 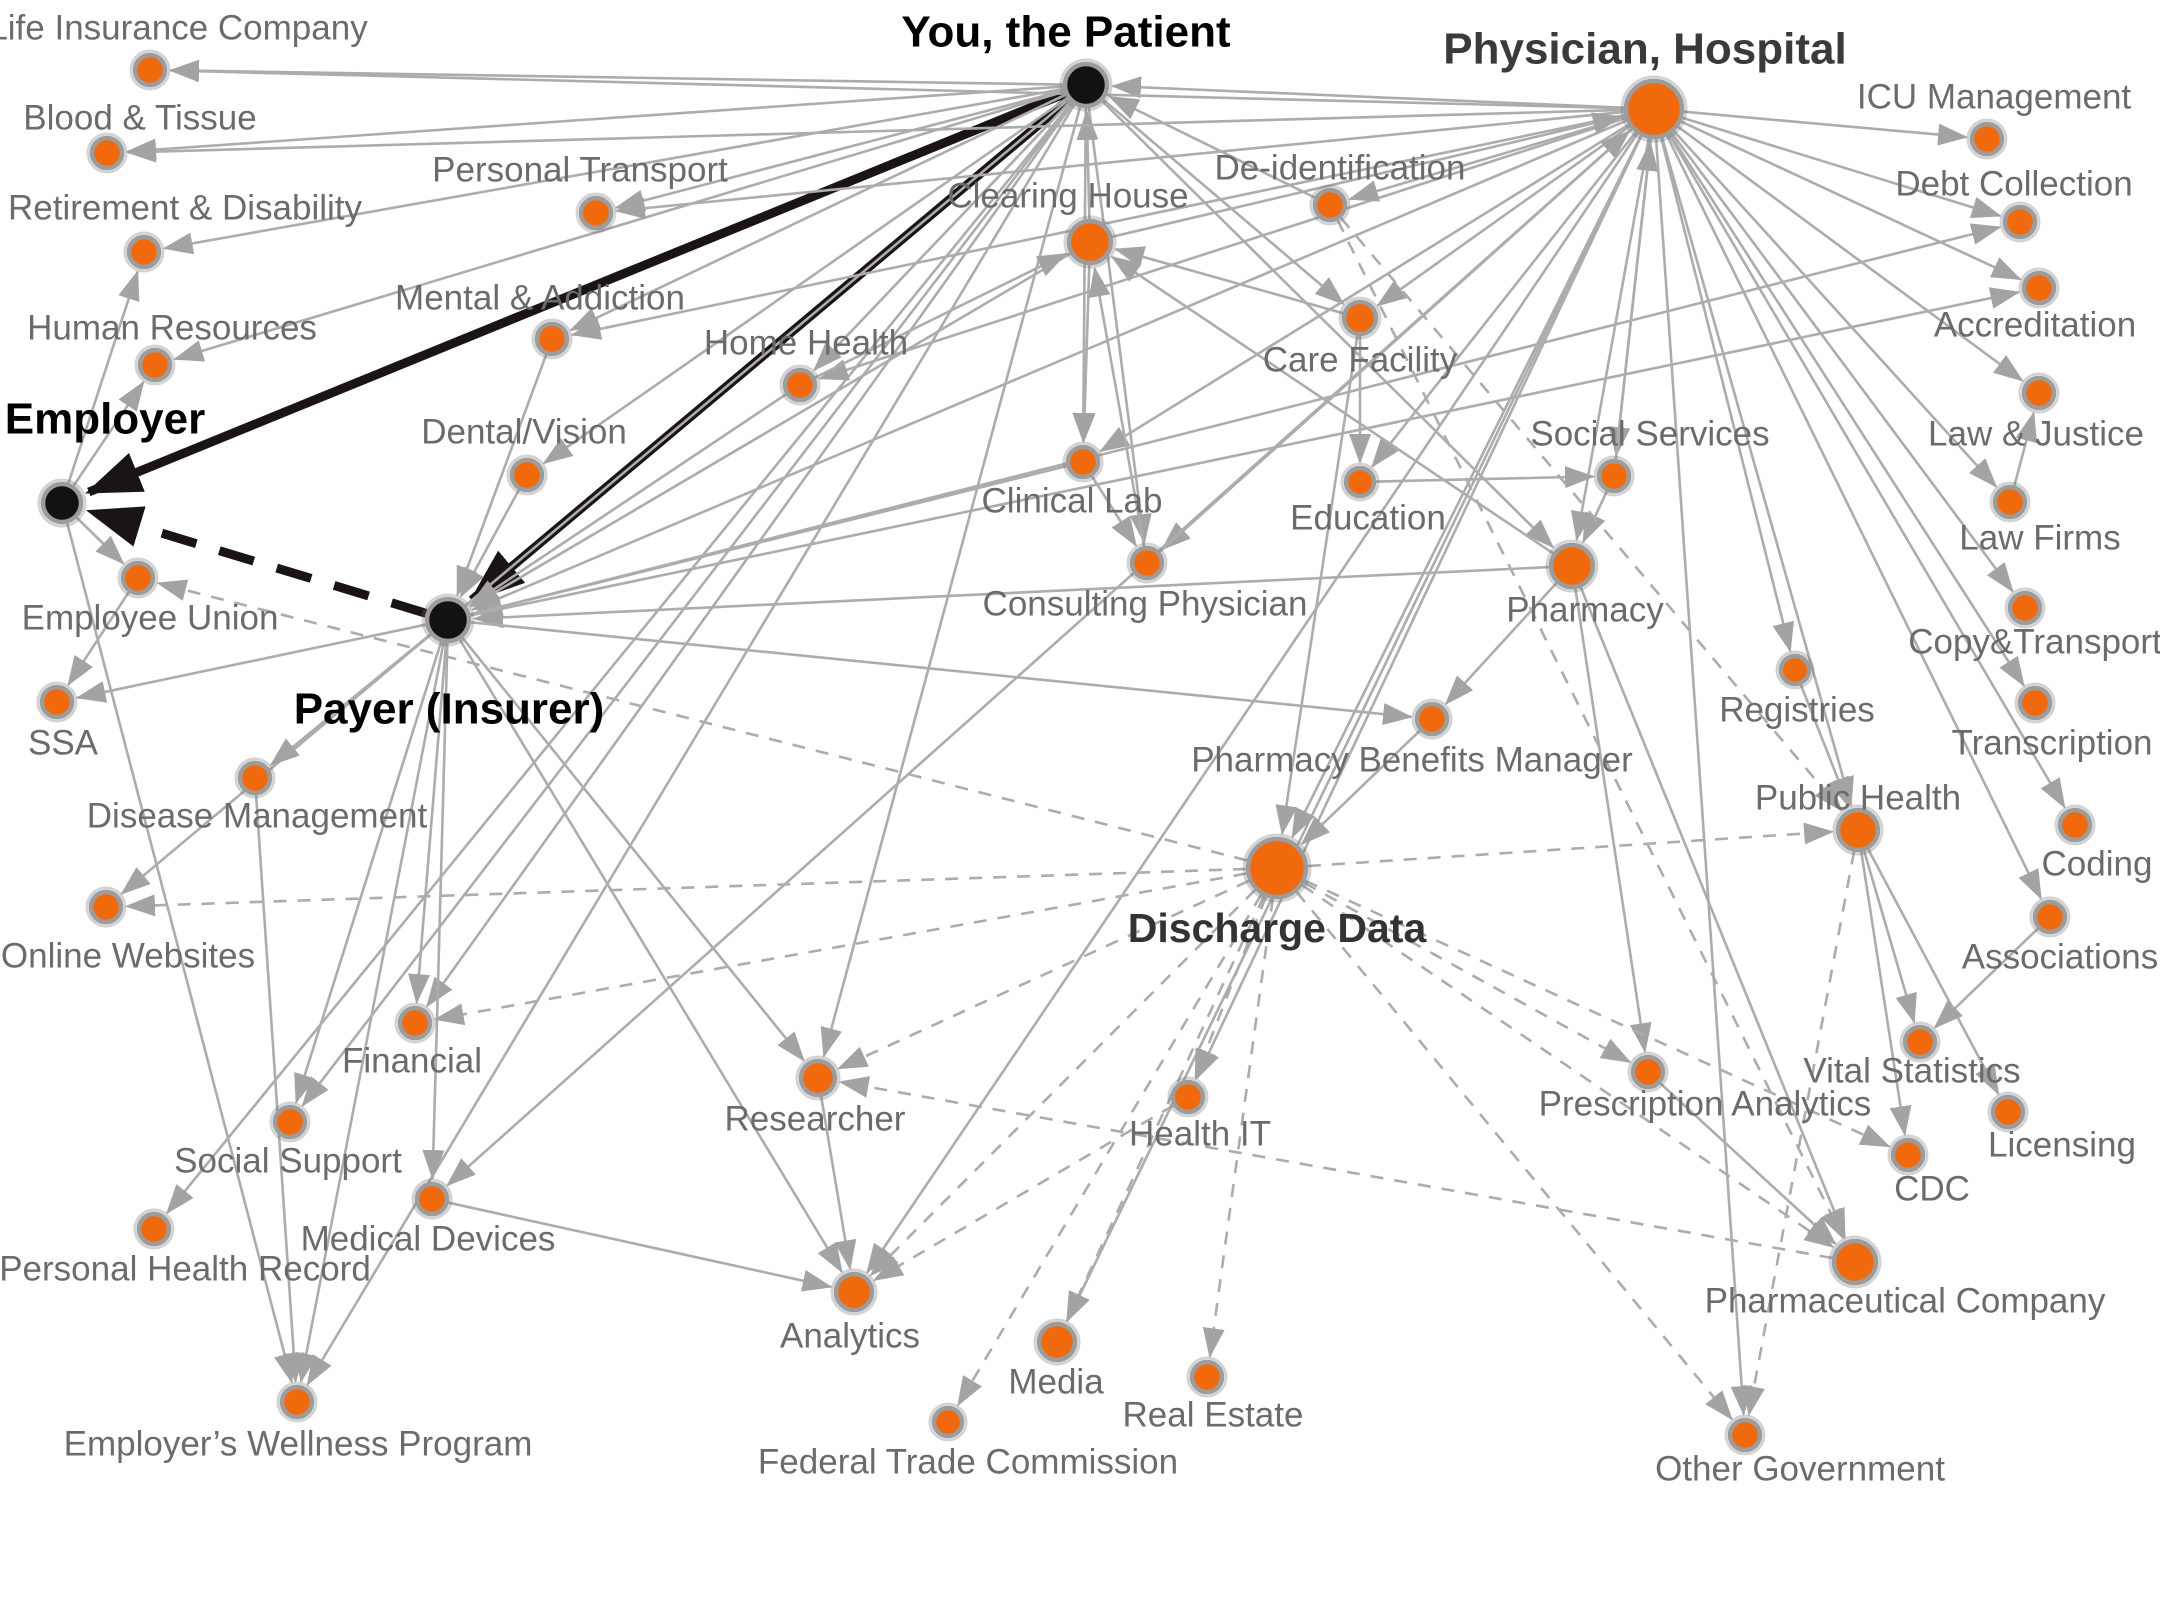 I want to click on education-circle, so click(x=1360, y=482).